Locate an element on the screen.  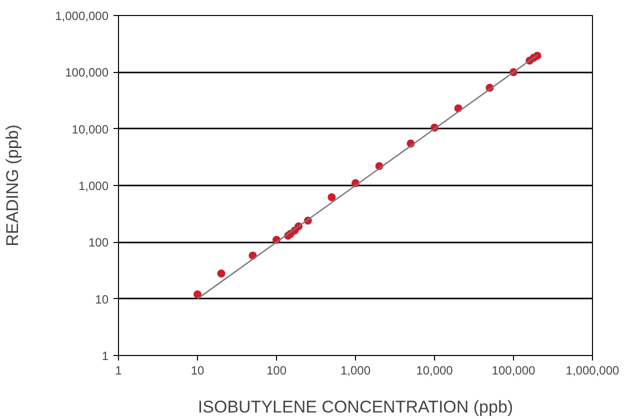
x-tick-label: 100 is located at coordinates (276, 371).